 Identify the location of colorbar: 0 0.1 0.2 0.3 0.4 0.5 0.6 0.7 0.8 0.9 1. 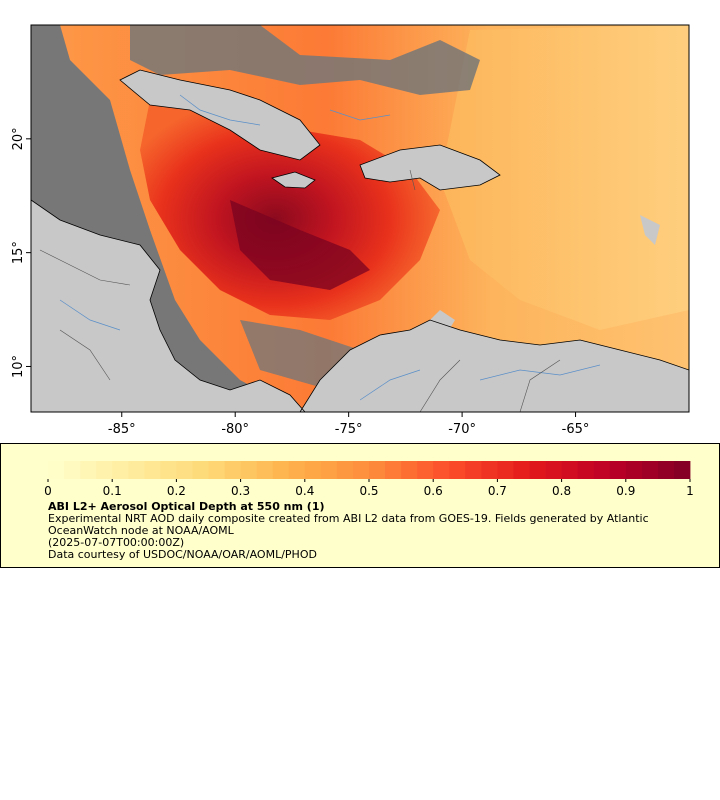
(369, 479).